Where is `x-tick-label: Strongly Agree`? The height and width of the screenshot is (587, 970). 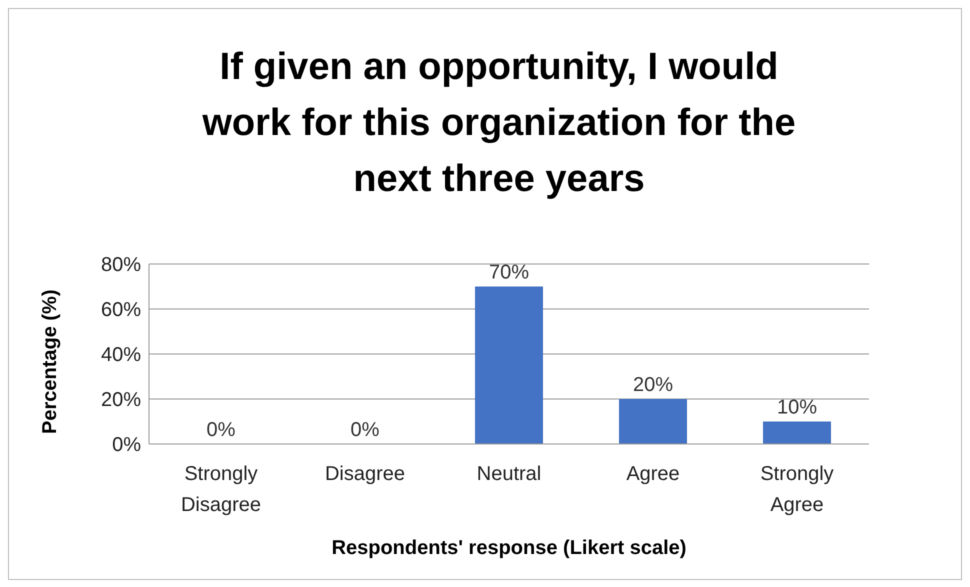
x-tick-label: Strongly Agree is located at coordinates (797, 489).